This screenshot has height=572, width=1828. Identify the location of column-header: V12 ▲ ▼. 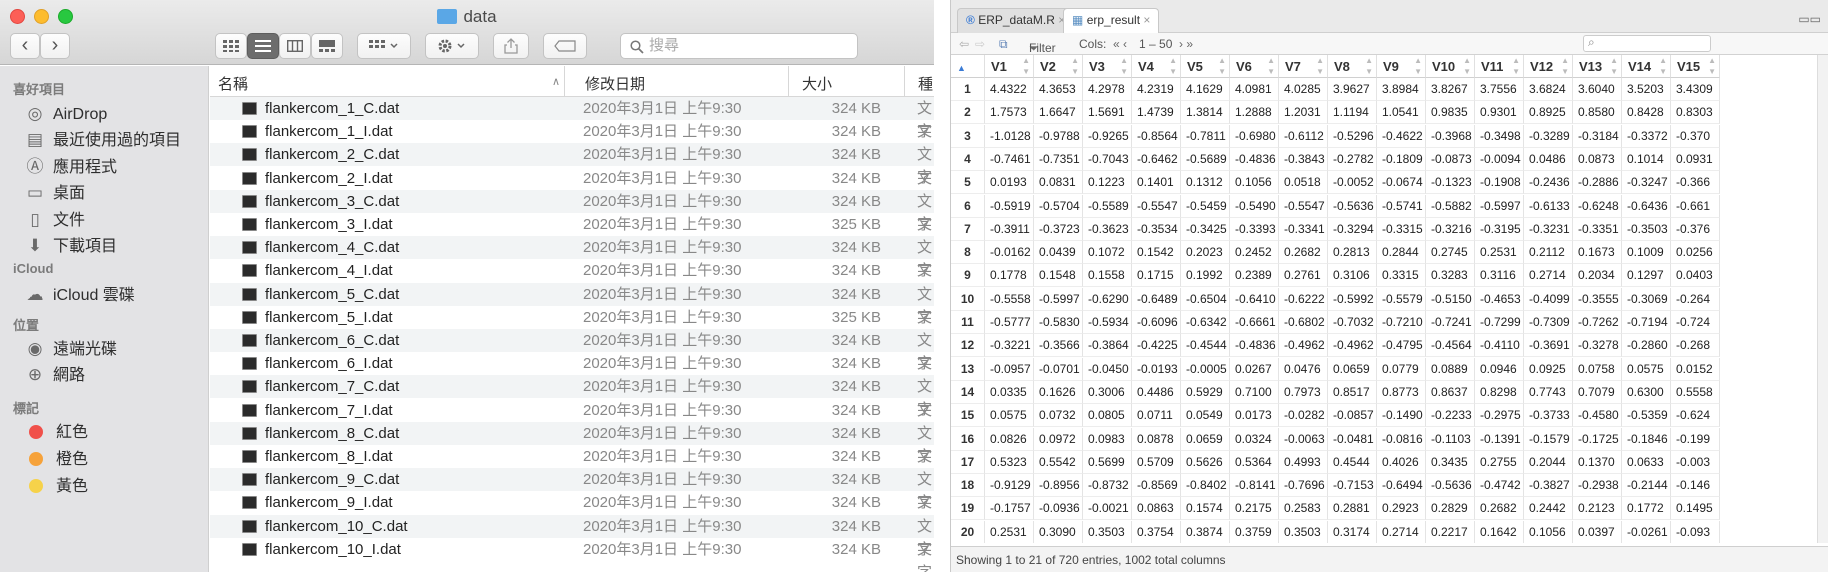
(1548, 66).